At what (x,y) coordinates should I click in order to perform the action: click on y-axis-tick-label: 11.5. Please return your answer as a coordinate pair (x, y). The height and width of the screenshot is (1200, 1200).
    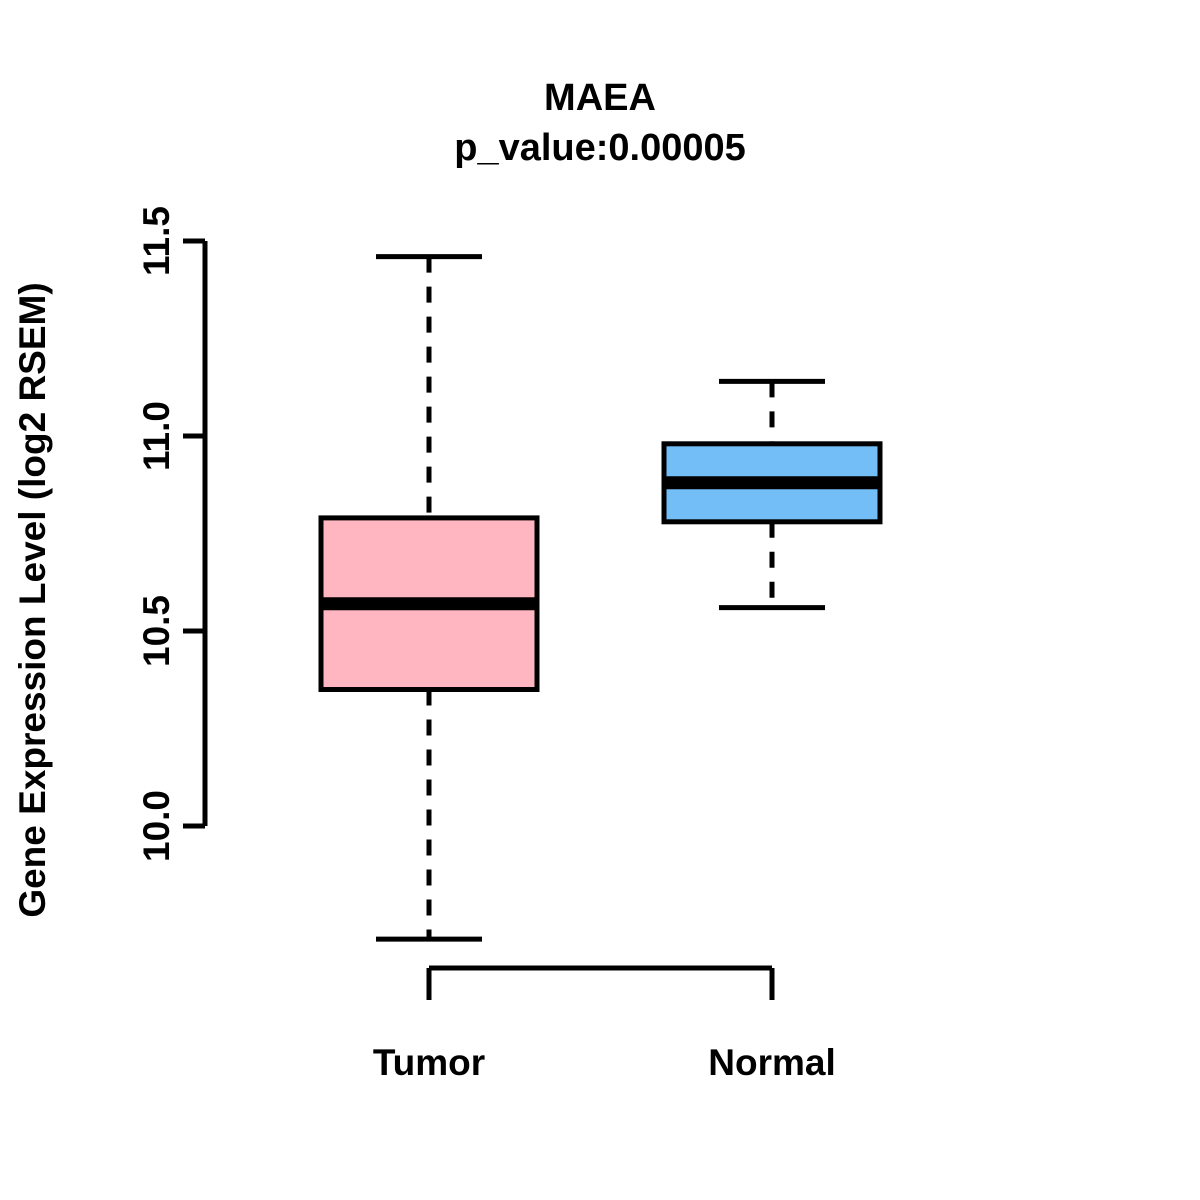
    Looking at the image, I should click on (156, 241).